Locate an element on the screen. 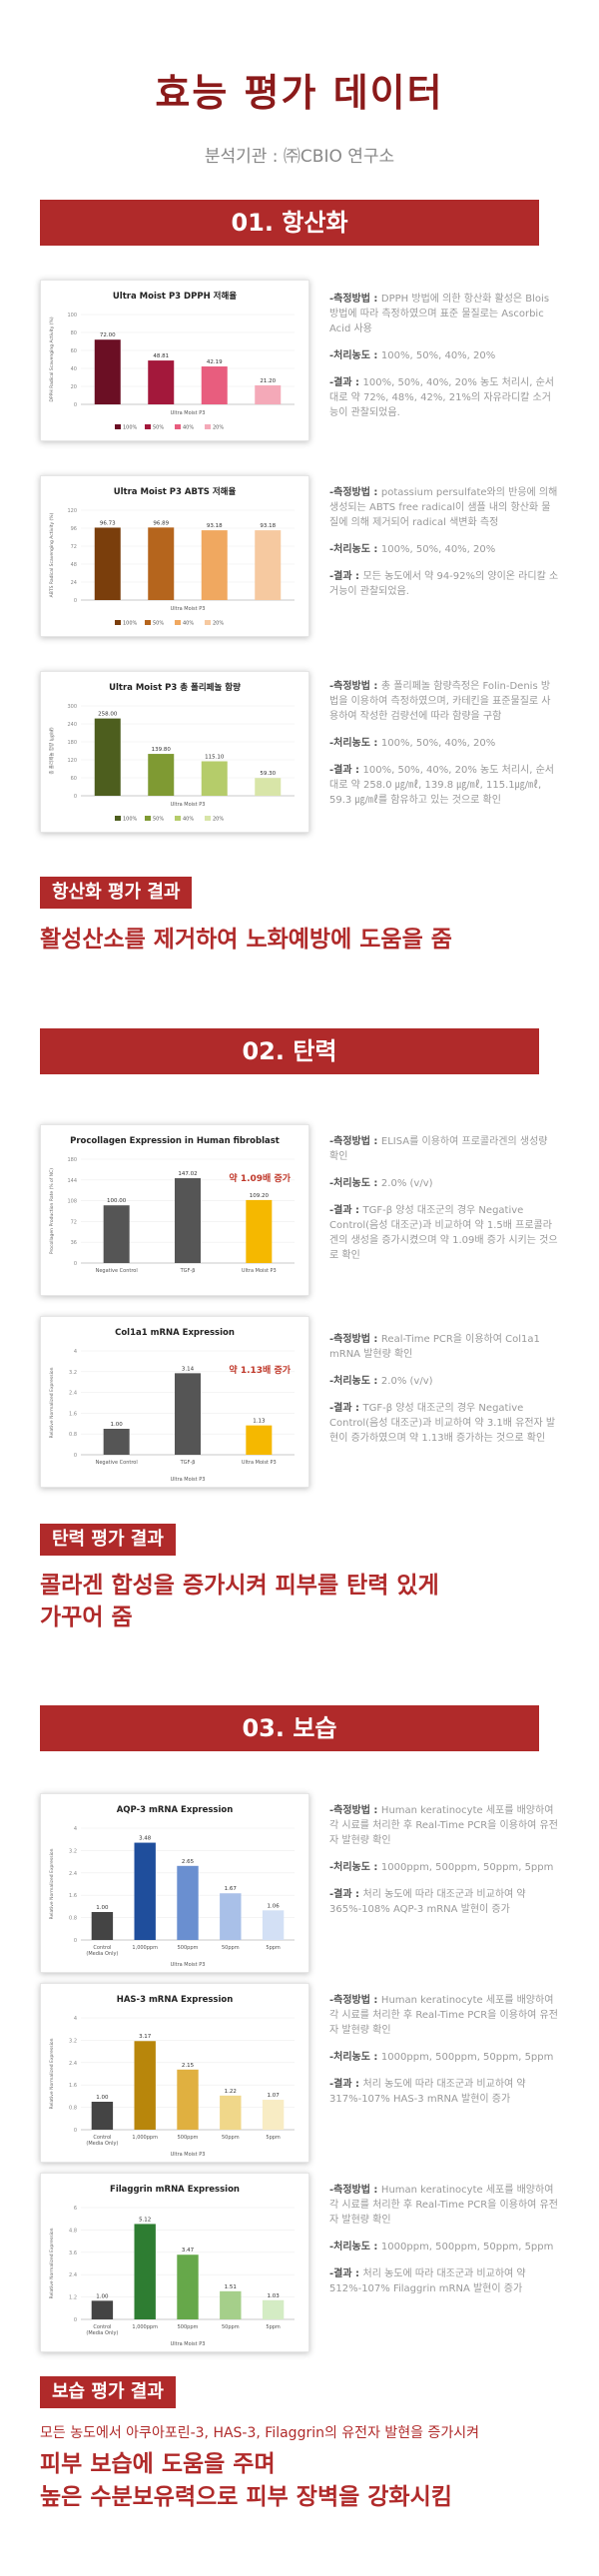 The height and width of the screenshot is (2576, 599). y-tick-label: 48 is located at coordinates (74, 565).